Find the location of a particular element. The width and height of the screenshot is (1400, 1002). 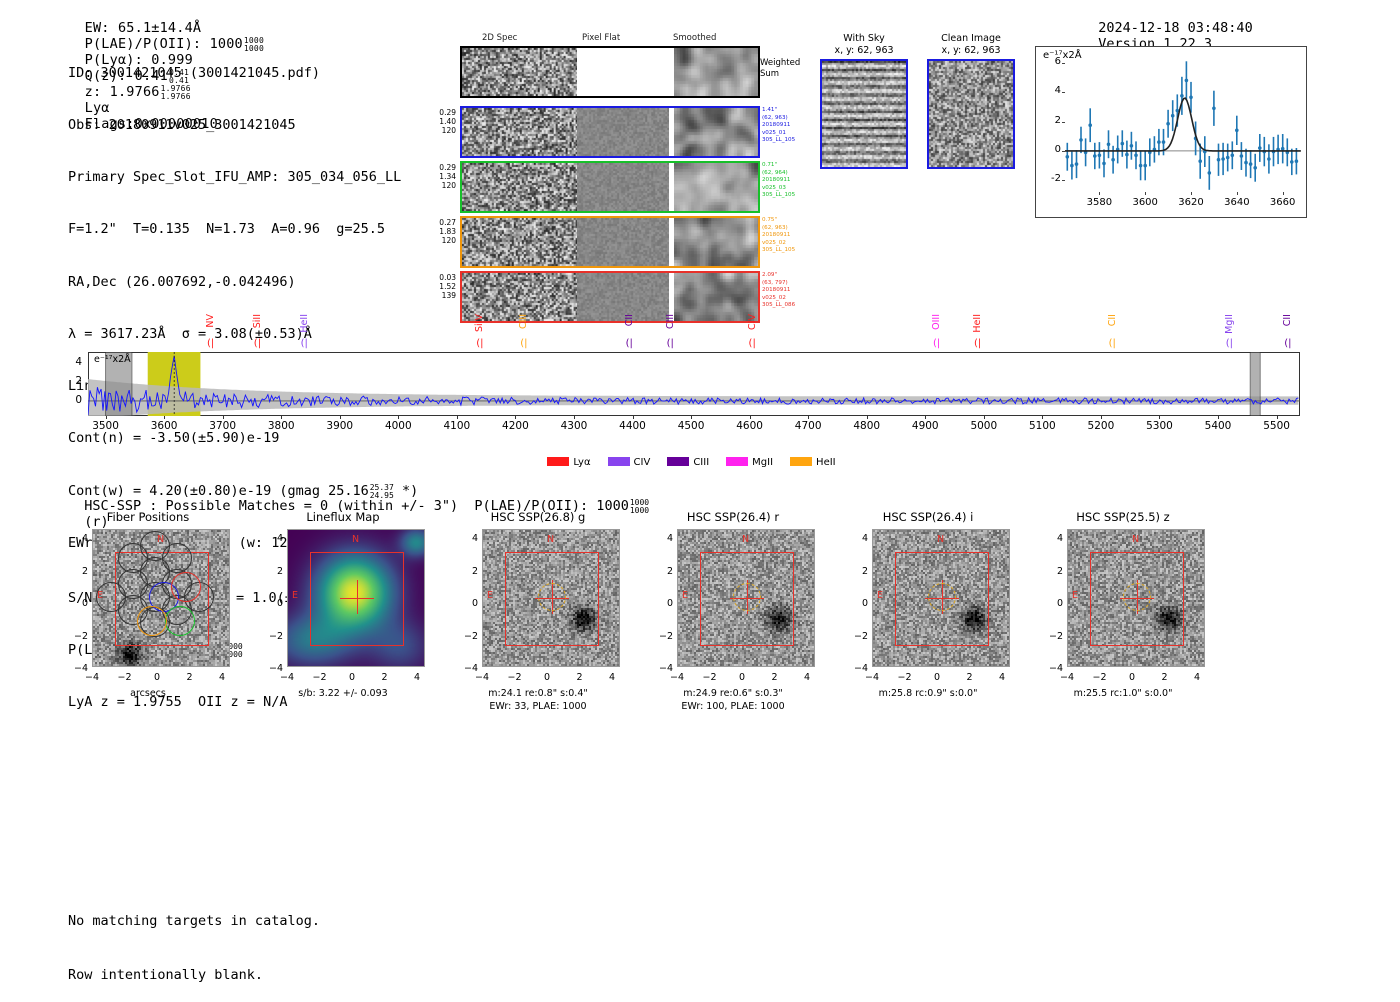

cutout-caption-line: m:25.8 rc:0.9" s:0.0" is located at coordinates (928, 693).